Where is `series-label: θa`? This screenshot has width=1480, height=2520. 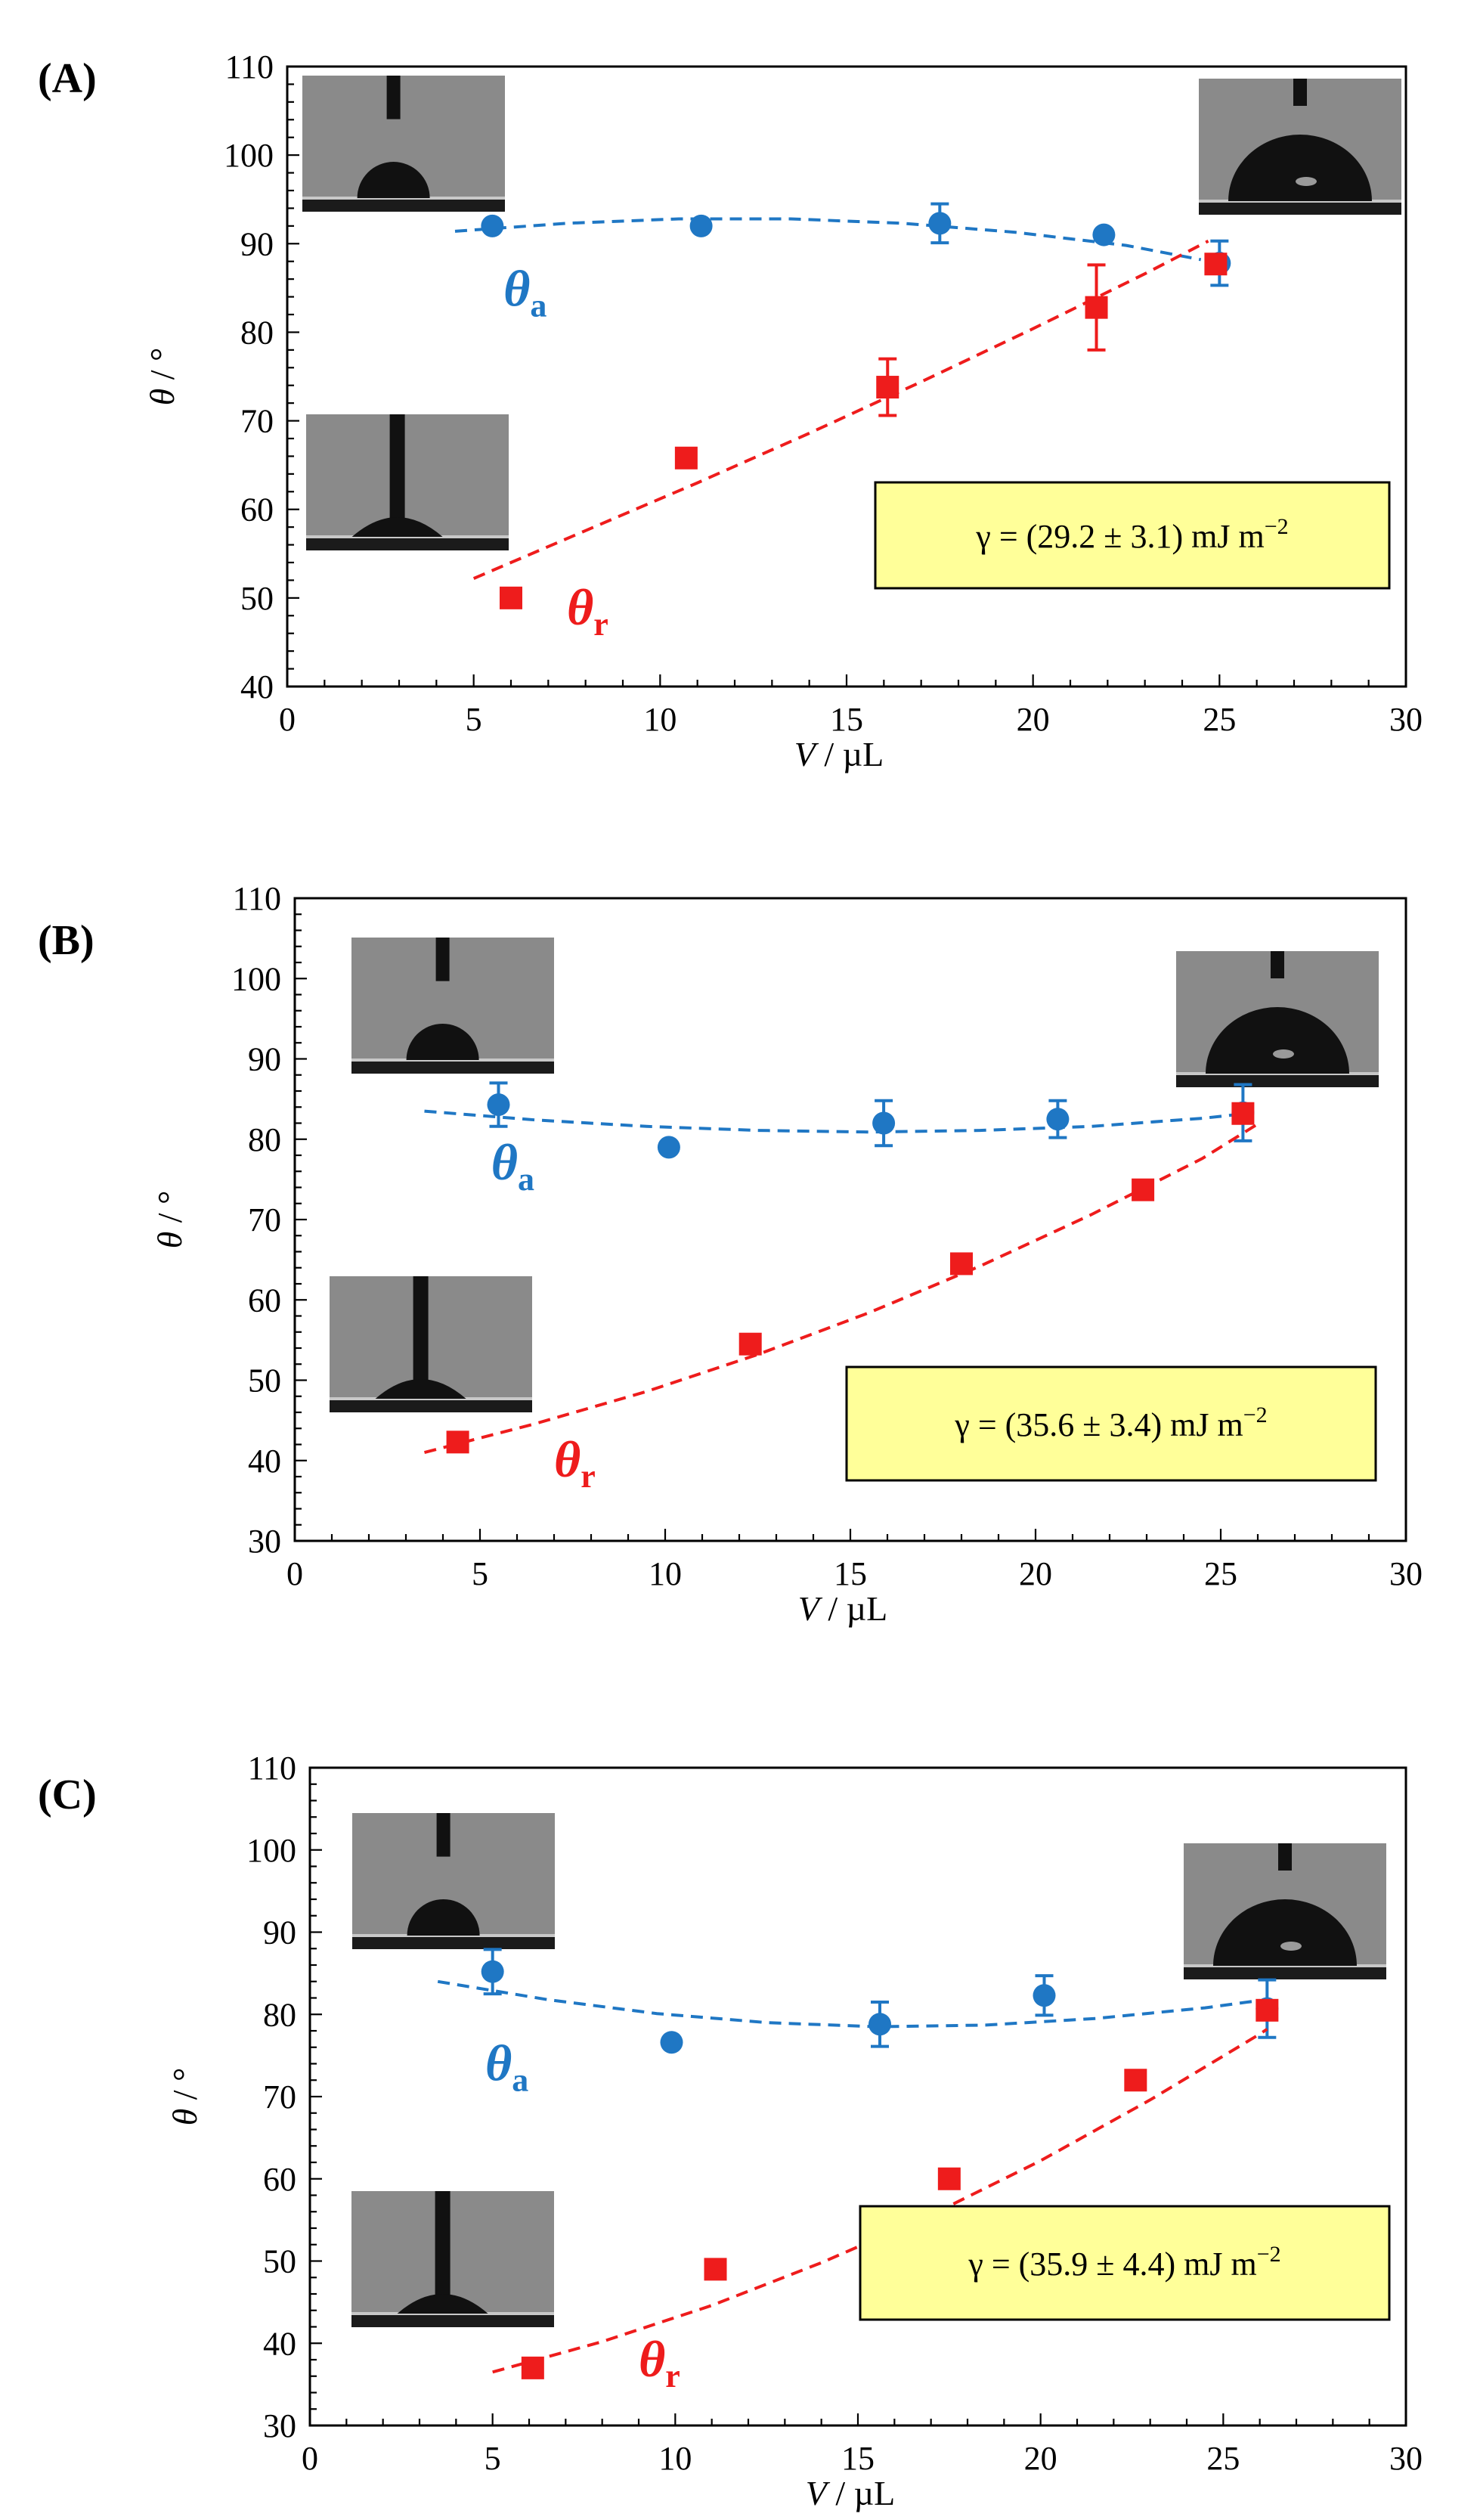
series-label: θa is located at coordinates (512, 1165).